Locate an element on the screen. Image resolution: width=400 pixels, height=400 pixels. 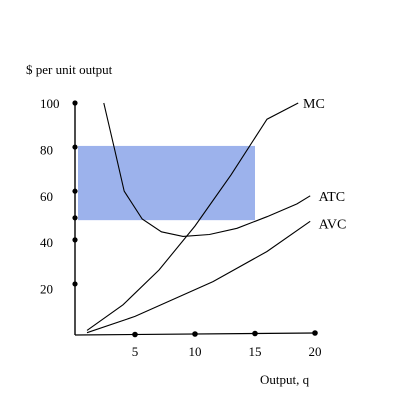
y-tick-label: 60 is located at coordinates (46, 196).